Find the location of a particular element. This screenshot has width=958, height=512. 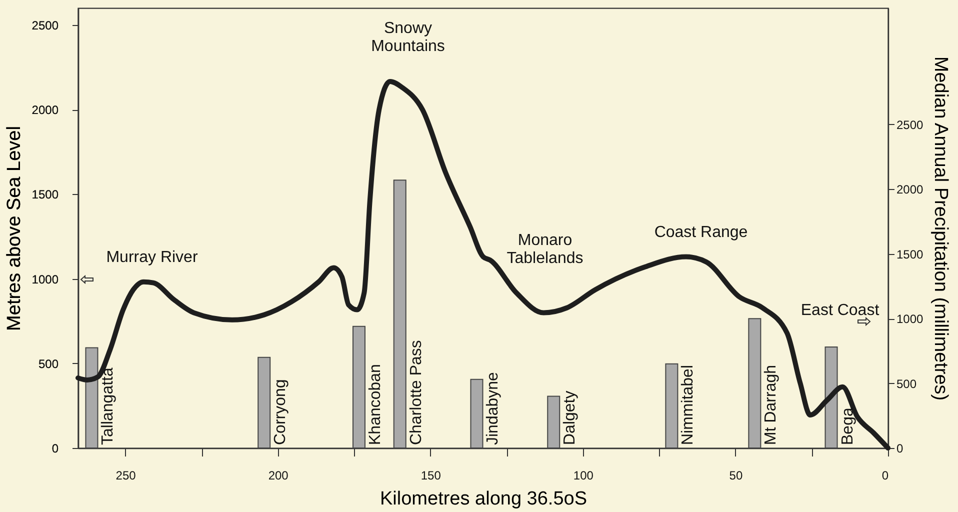

x-tick-label: 200 is located at coordinates (278, 475).